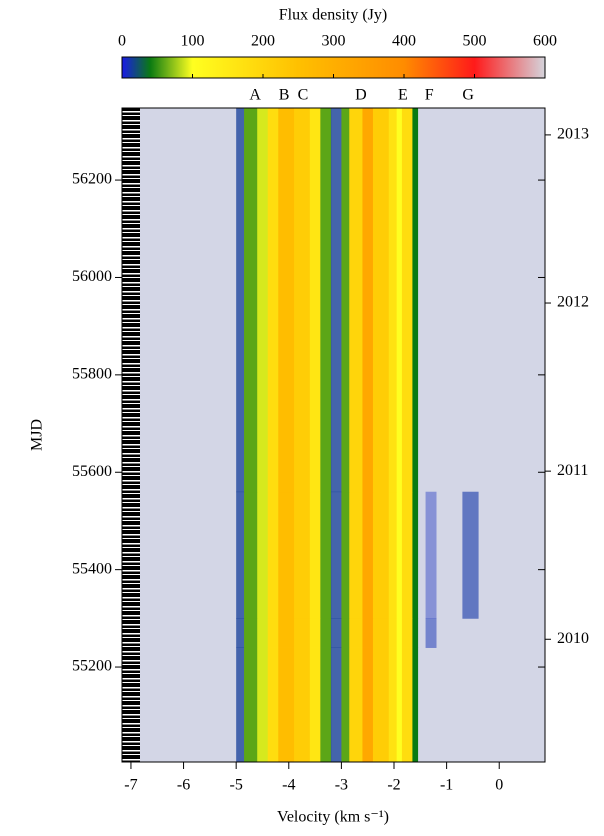 The width and height of the screenshot is (604, 836). I want to click on feature-label: A, so click(255, 95).